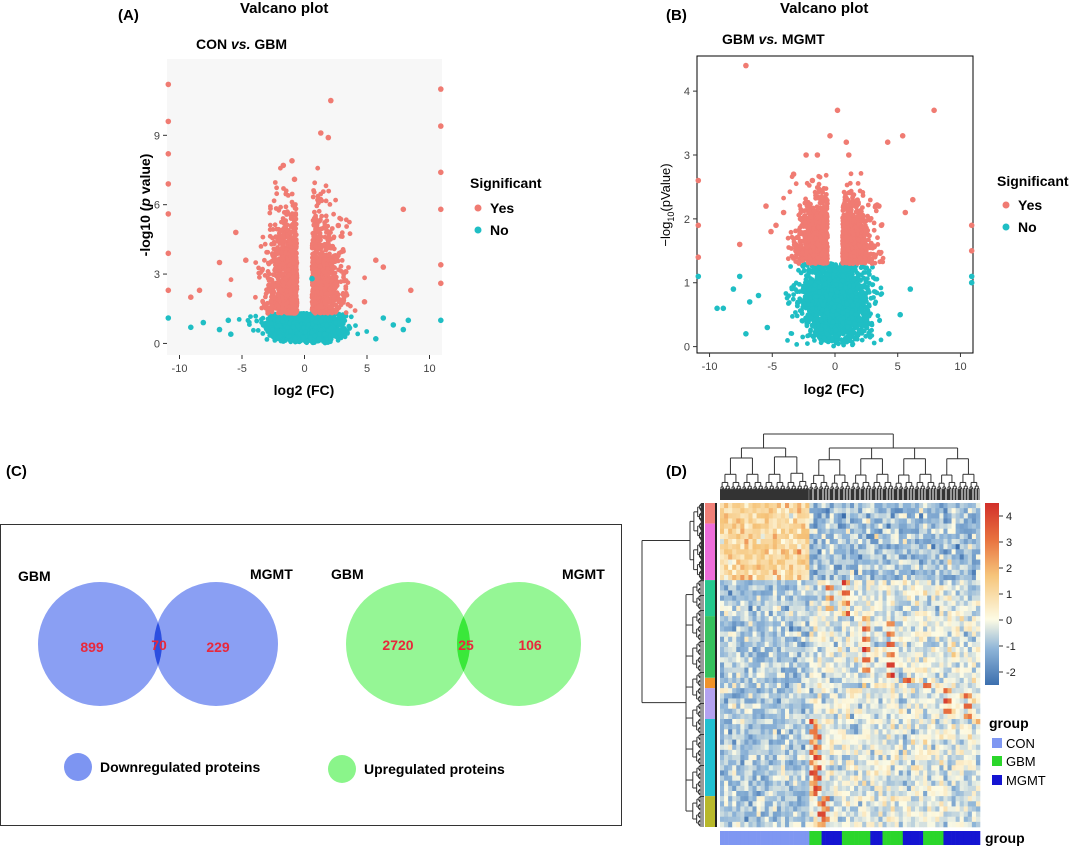  Describe the element at coordinates (478, 208) in the screenshot. I see `plot-a-legend-yes-dot` at that location.